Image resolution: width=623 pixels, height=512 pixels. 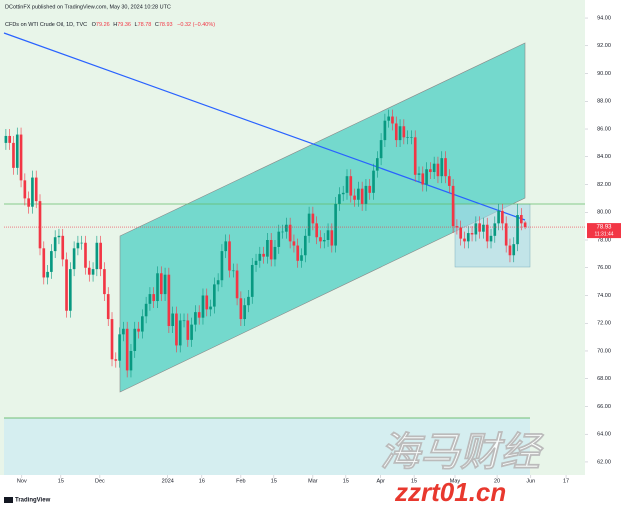 What do you see at coordinates (100, 481) in the screenshot?
I see `x-tick-label: Dec` at bounding box center [100, 481].